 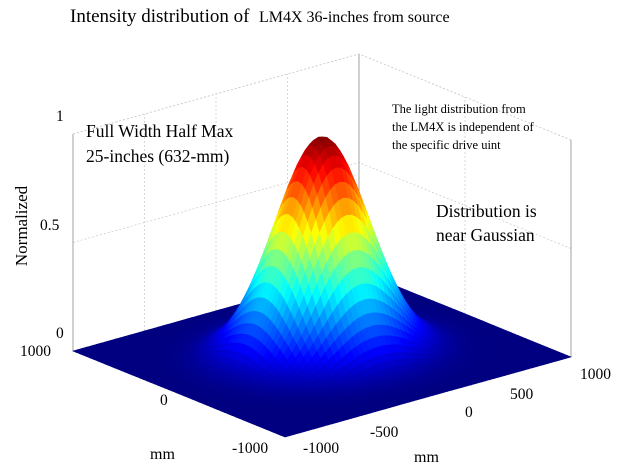 I want to click on y-tick-label: 500, so click(x=522, y=394).